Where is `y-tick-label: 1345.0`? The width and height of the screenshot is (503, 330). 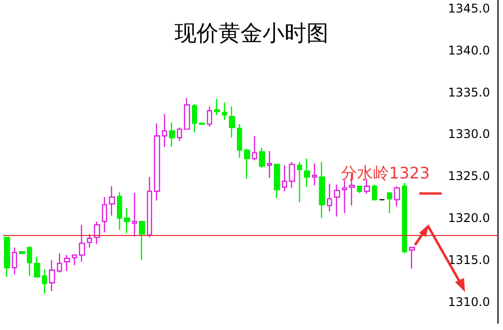
y-tick-label: 1345.0 is located at coordinates (469, 8).